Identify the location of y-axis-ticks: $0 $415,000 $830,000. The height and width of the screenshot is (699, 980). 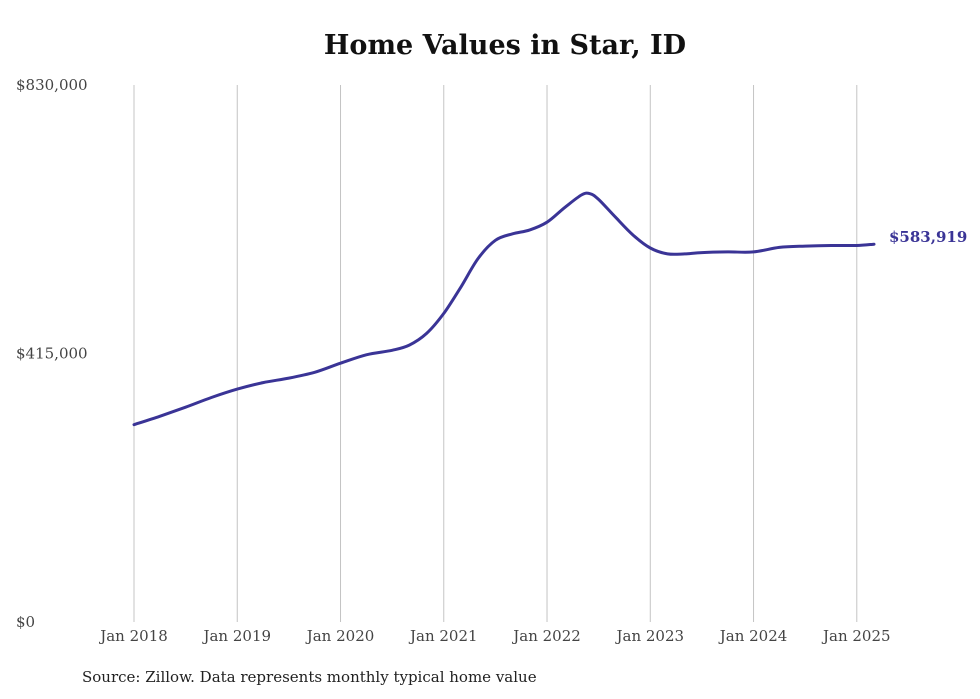
(52, 353).